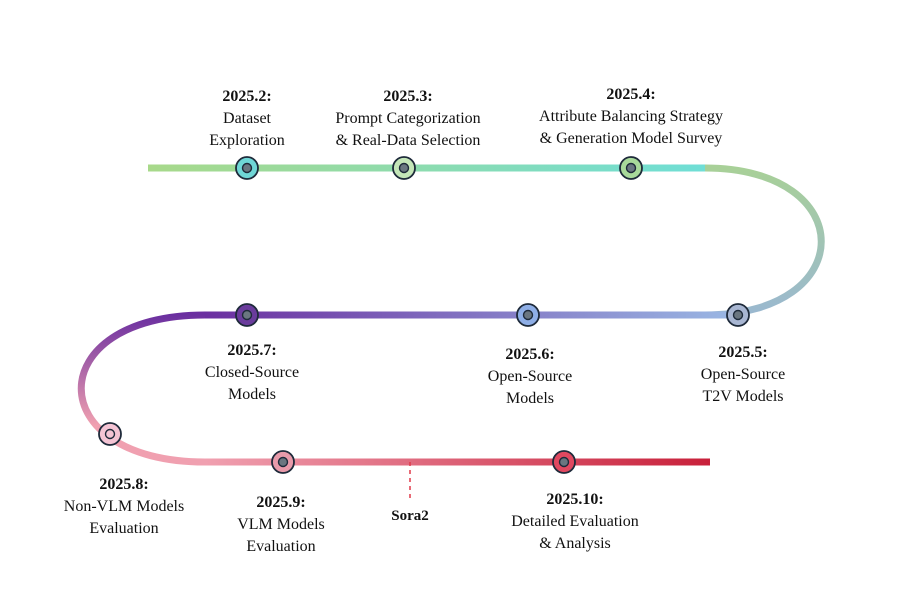 This screenshot has width=917, height=598. I want to click on milestone-description: Open-Source T2V Models, so click(743, 385).